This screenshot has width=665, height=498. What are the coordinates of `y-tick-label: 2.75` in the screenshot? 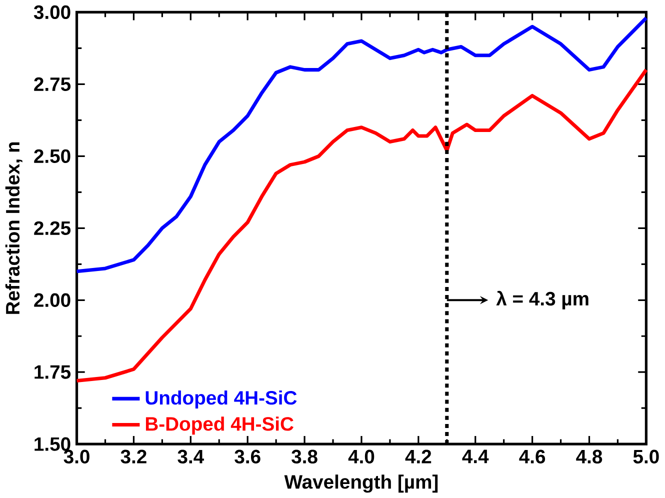 It's located at (52, 84).